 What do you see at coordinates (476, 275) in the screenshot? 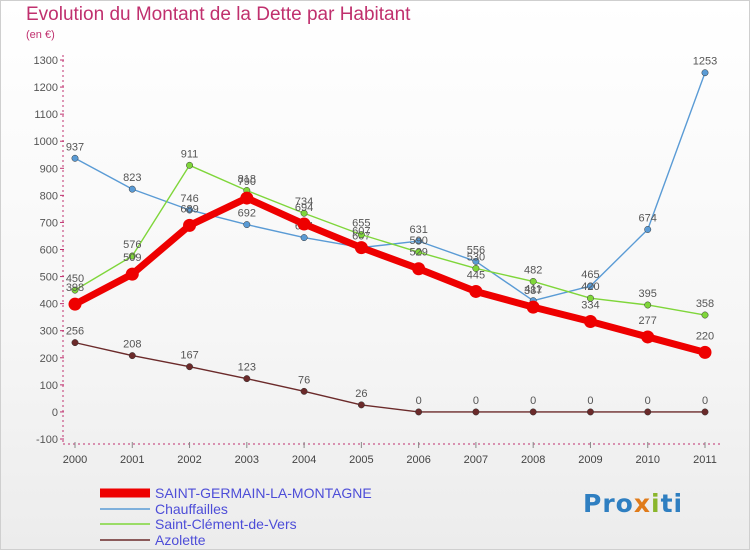
I see `data-label: 445` at bounding box center [476, 275].